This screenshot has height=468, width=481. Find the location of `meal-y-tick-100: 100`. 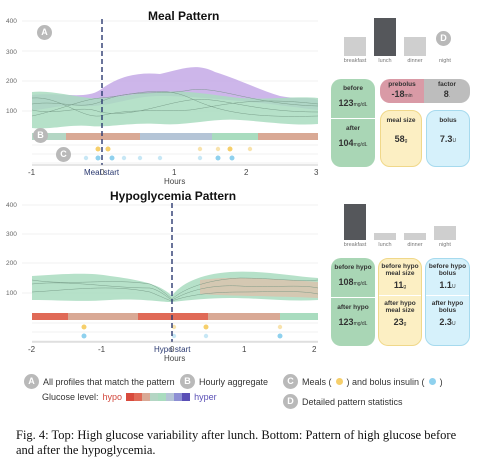

meal-y-tick-100: 100 is located at coordinates (11, 111).